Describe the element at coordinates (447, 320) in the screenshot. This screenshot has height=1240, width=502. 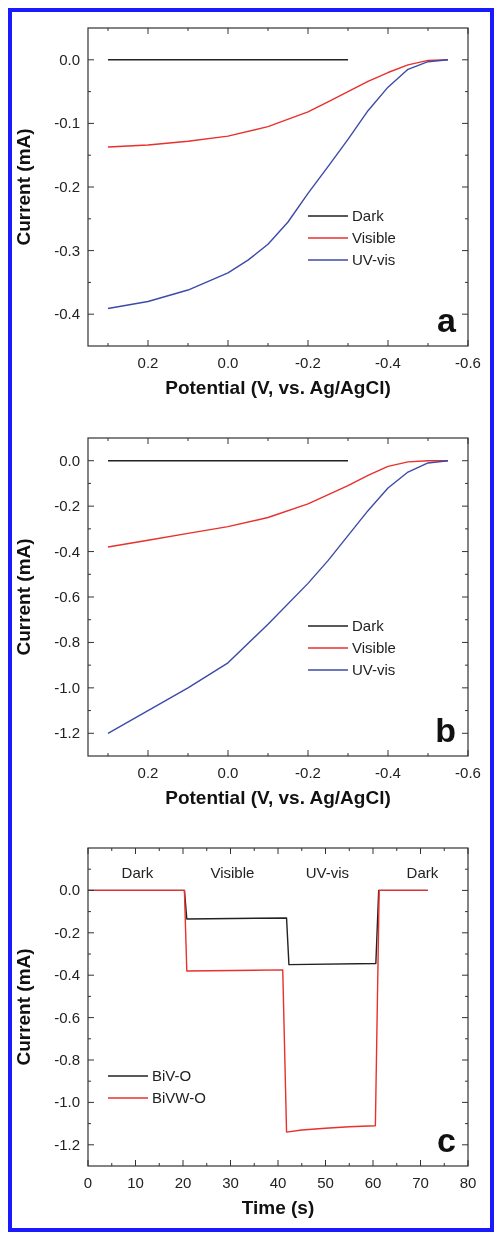
I see `annotation: a` at that location.